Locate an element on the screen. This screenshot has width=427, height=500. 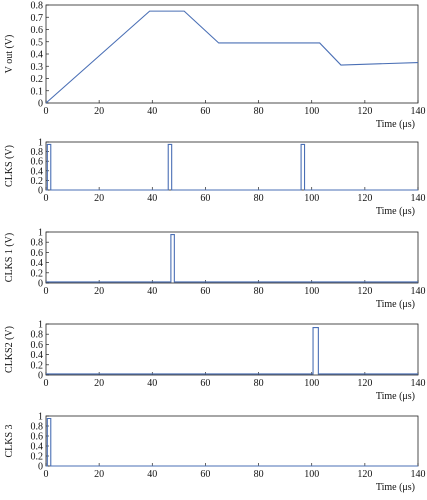
y-axis-label: CLKS (V) is located at coordinates (9, 166).